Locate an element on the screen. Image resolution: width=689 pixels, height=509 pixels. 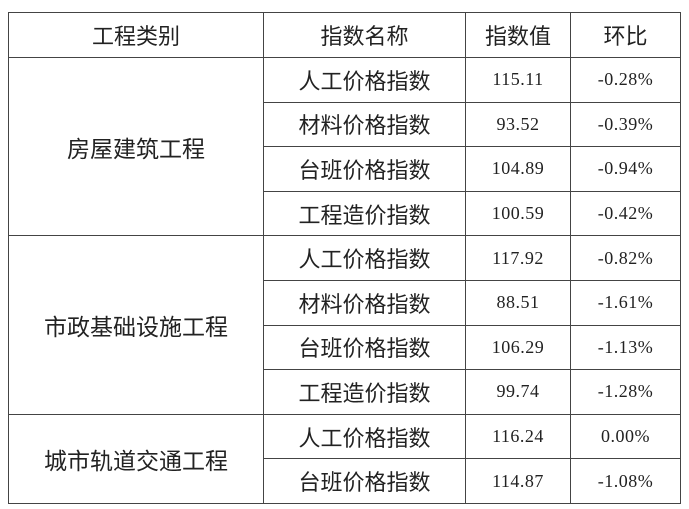
category-cell: 城市轨道交通工程 is located at coordinates (136, 458).